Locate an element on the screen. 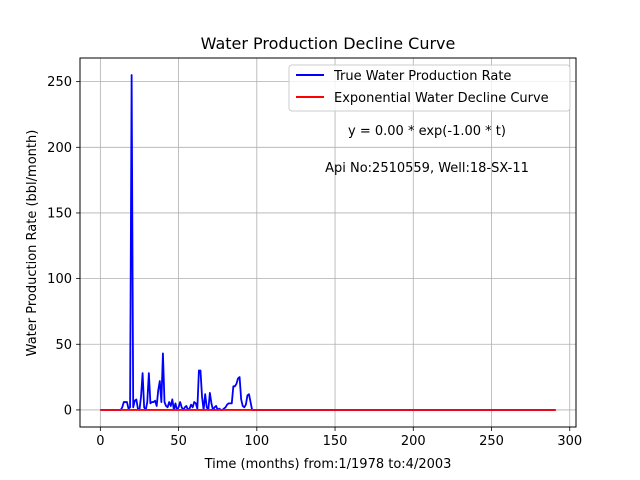 This screenshot has width=640, height=480. x-tick-label: 150 is located at coordinates (335, 441).